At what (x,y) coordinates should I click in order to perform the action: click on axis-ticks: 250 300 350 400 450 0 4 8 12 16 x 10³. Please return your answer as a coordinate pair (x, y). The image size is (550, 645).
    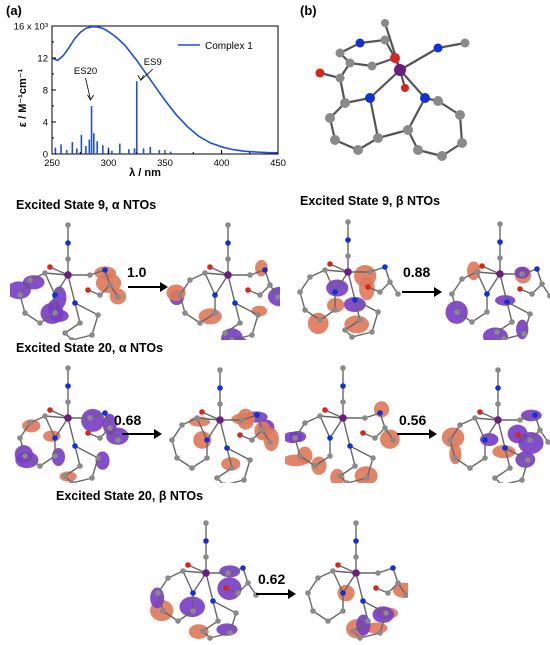
    Looking at the image, I should click on (150, 96).